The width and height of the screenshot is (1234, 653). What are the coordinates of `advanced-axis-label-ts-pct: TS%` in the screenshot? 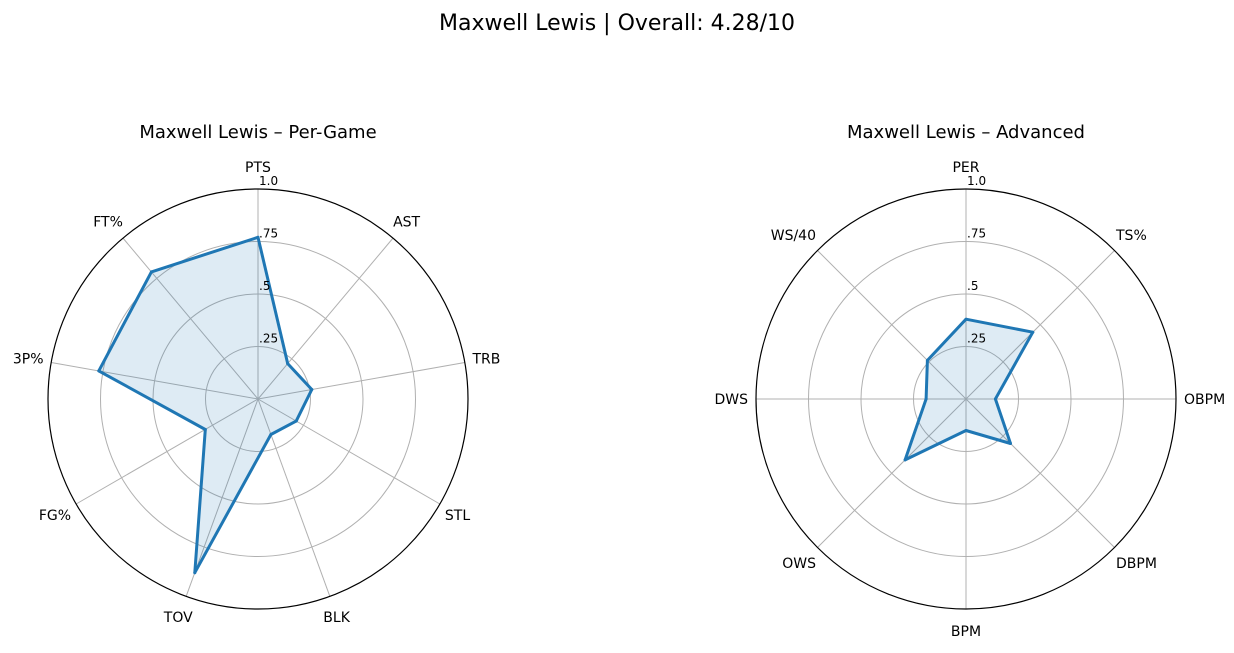 It's located at (1131, 236).